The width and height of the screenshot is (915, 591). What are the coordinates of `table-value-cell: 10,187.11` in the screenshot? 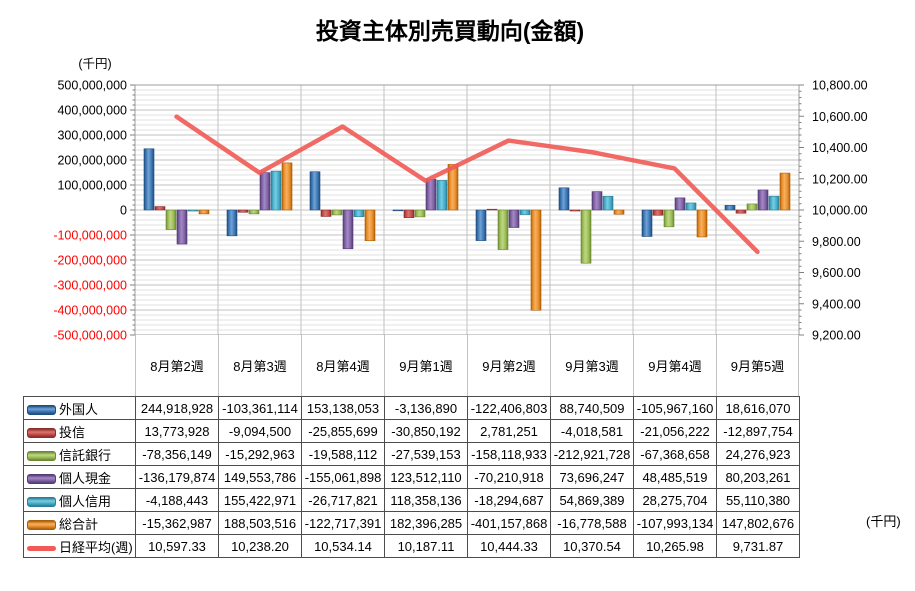 It's located at (426, 546).